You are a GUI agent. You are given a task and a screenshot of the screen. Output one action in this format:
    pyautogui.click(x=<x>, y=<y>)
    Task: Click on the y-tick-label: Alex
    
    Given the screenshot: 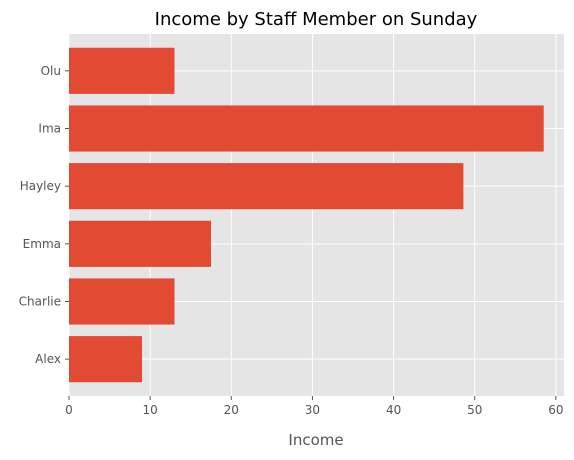 What is the action you would take?
    pyautogui.click(x=48, y=359)
    